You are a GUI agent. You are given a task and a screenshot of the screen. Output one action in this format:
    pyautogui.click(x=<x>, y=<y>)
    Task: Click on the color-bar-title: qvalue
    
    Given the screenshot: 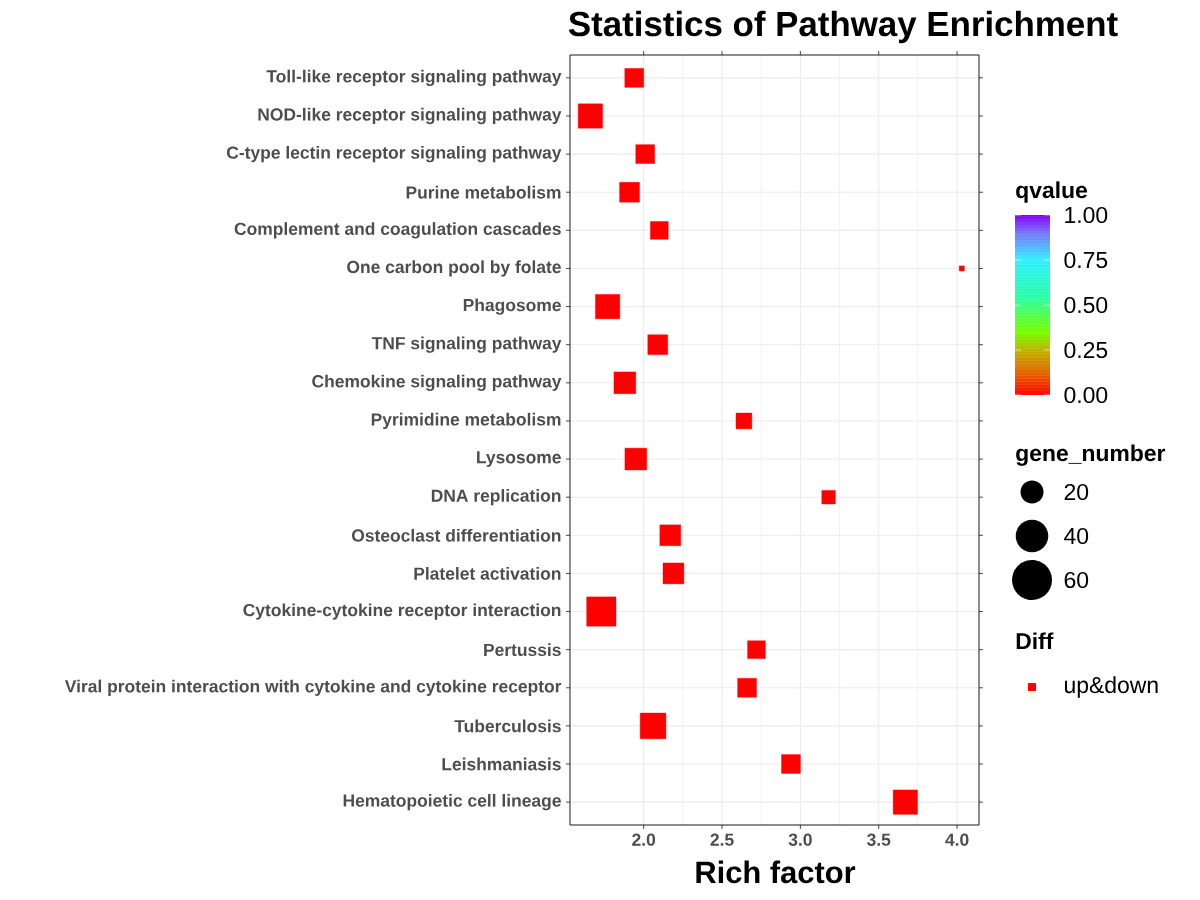 What is the action you would take?
    pyautogui.click(x=1052, y=192)
    